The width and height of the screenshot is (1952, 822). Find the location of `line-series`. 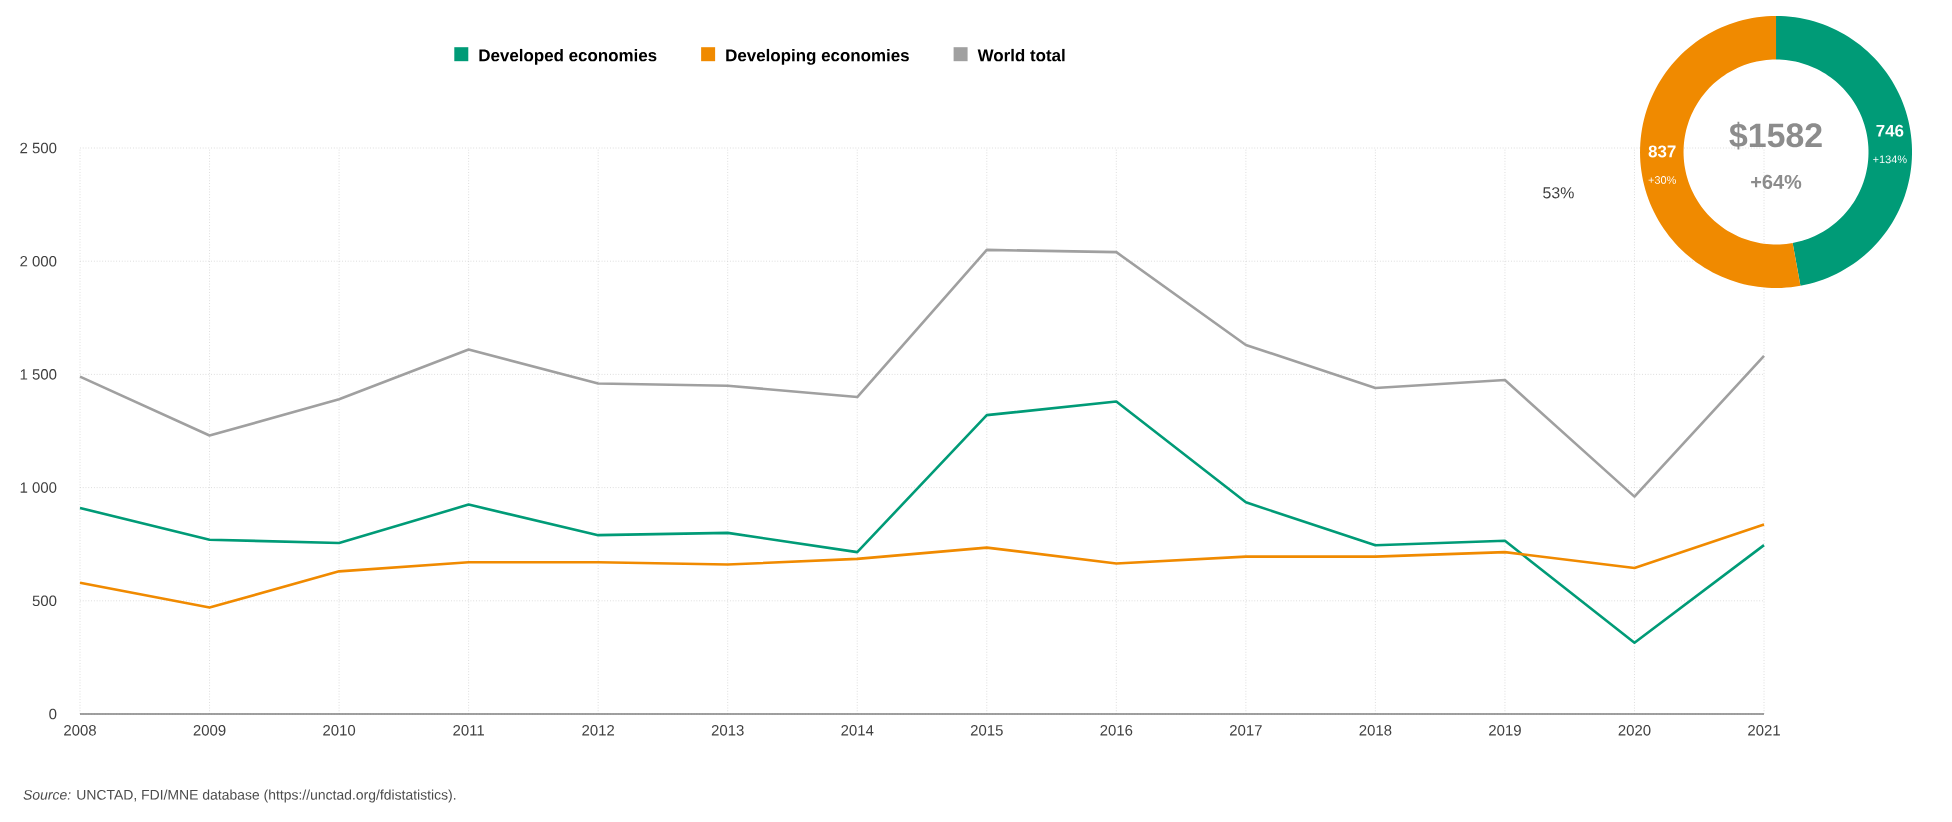

line-series is located at coordinates (922, 566).